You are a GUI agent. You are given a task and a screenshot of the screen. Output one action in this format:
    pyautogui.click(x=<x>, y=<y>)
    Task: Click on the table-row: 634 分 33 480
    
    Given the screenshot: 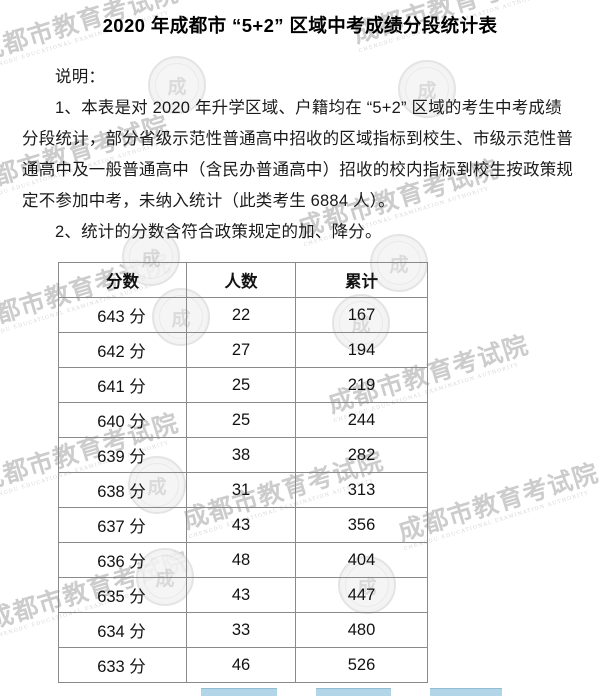 What is the action you would take?
    pyautogui.click(x=243, y=630)
    